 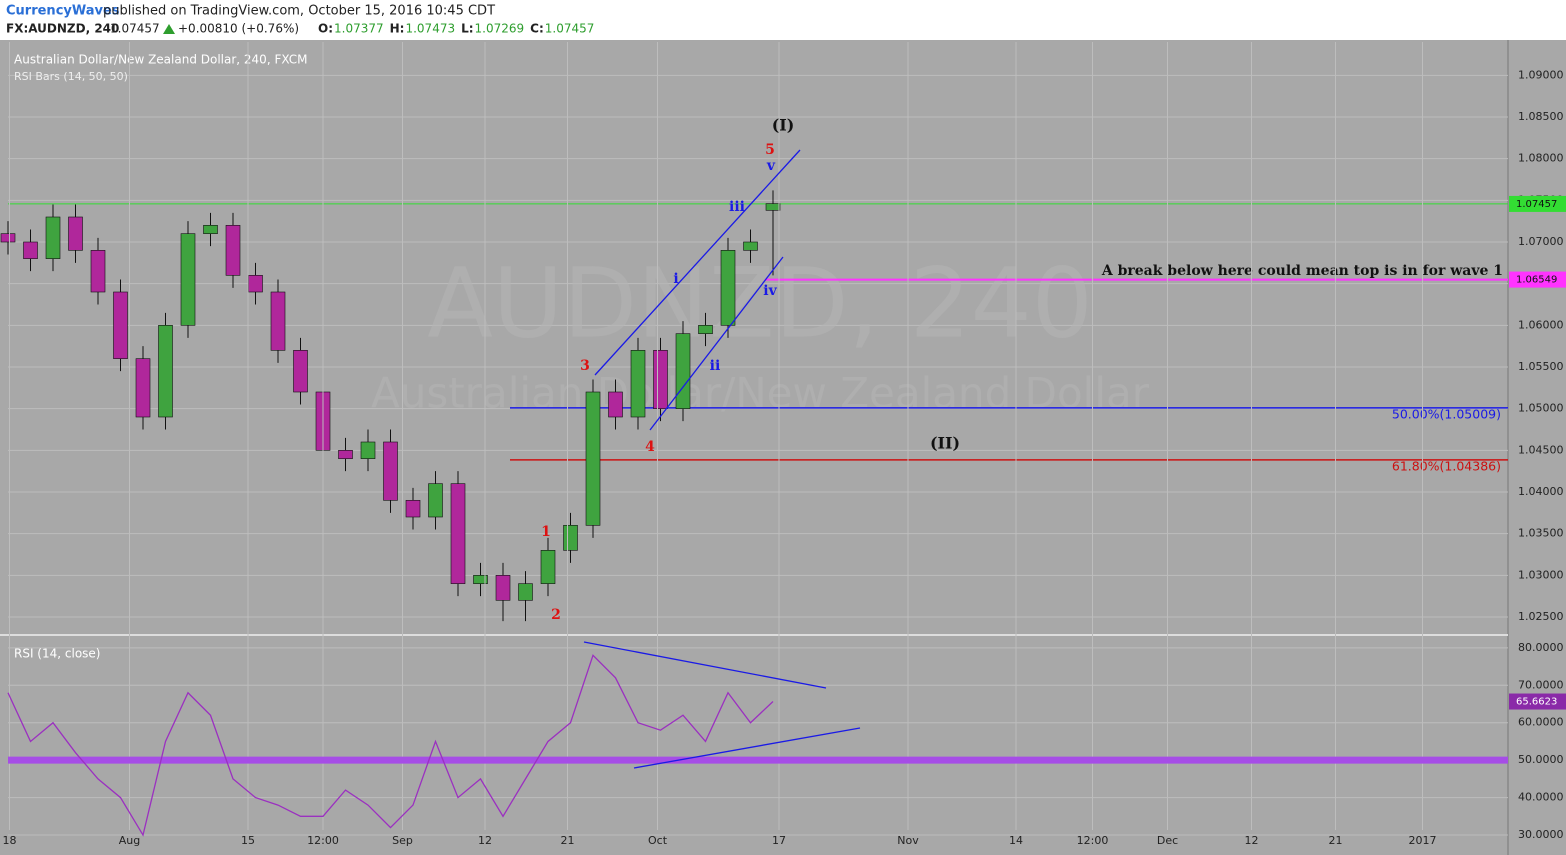 I want to click on ohlc-label: C:, so click(x=537, y=29).